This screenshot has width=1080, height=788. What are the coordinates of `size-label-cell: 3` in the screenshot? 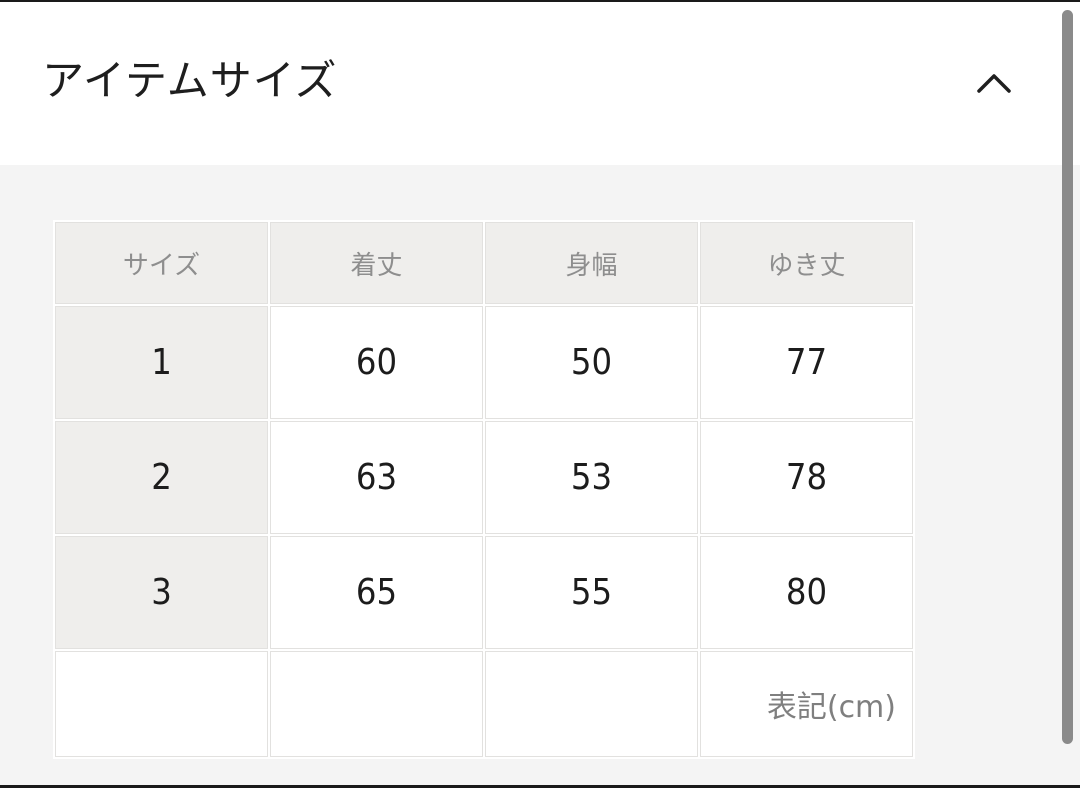 It's located at (161, 592).